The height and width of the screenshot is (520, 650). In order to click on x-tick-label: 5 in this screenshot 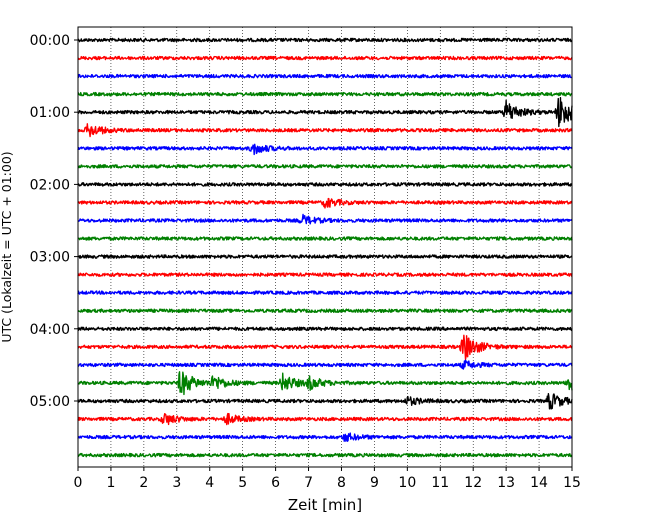, I will do `click(242, 483)`.